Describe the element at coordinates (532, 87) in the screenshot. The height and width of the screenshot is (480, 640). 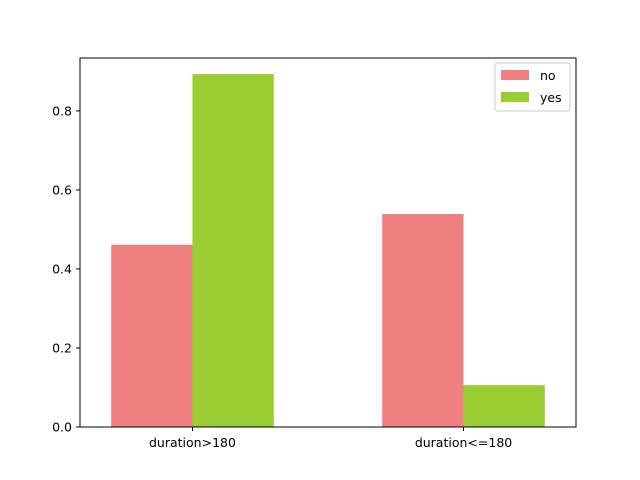
I see `legend: no yes` at that location.